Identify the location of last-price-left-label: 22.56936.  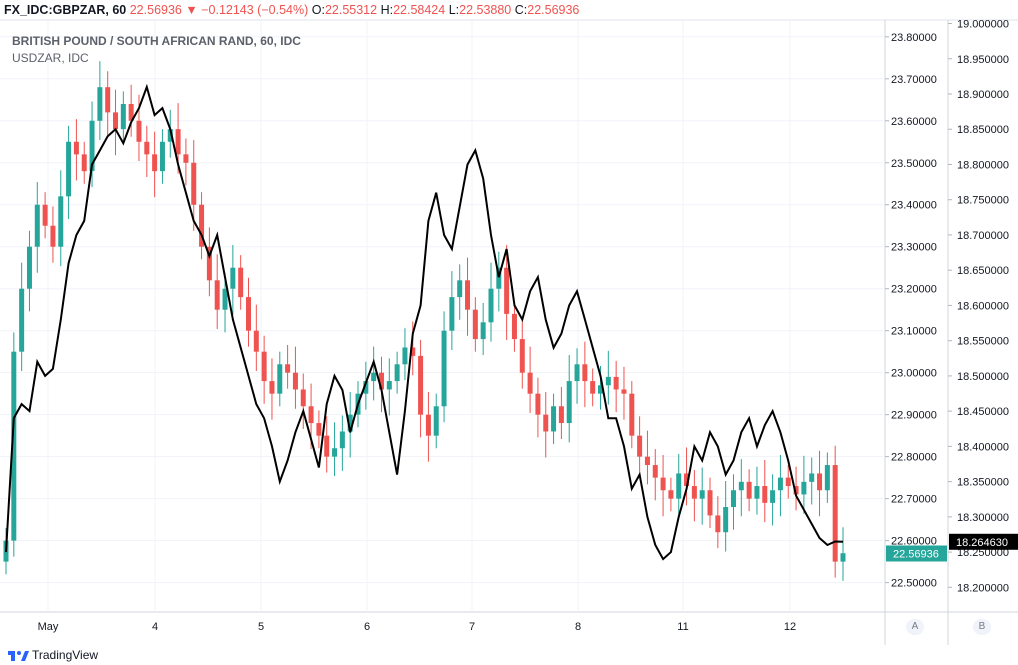
(916, 554).